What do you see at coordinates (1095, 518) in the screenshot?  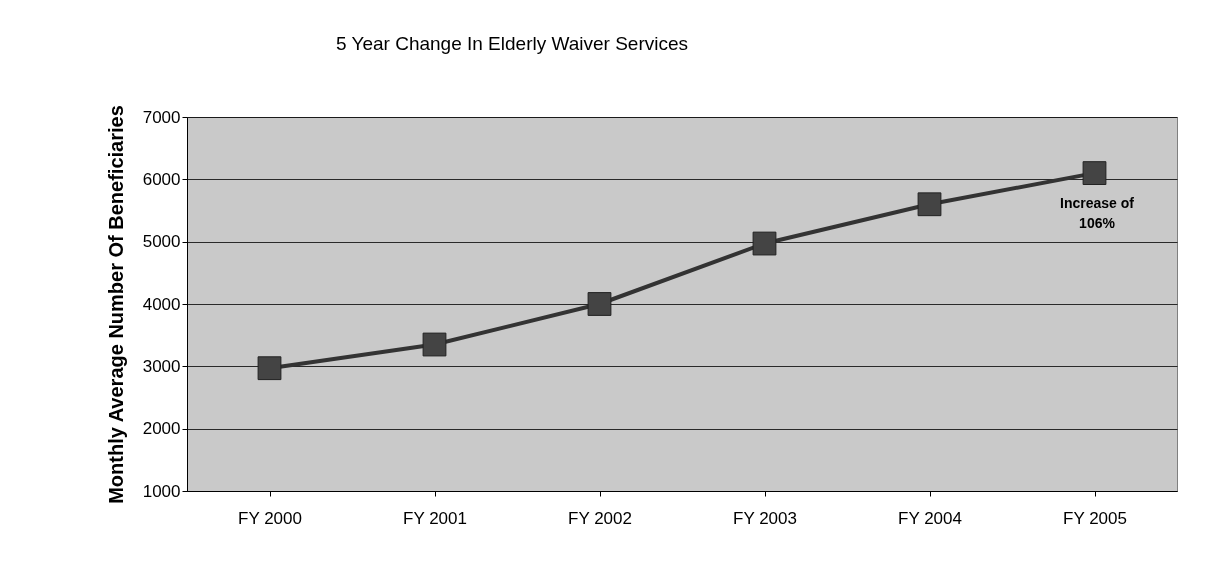 I see `x-tick-label: FY 2005` at bounding box center [1095, 518].